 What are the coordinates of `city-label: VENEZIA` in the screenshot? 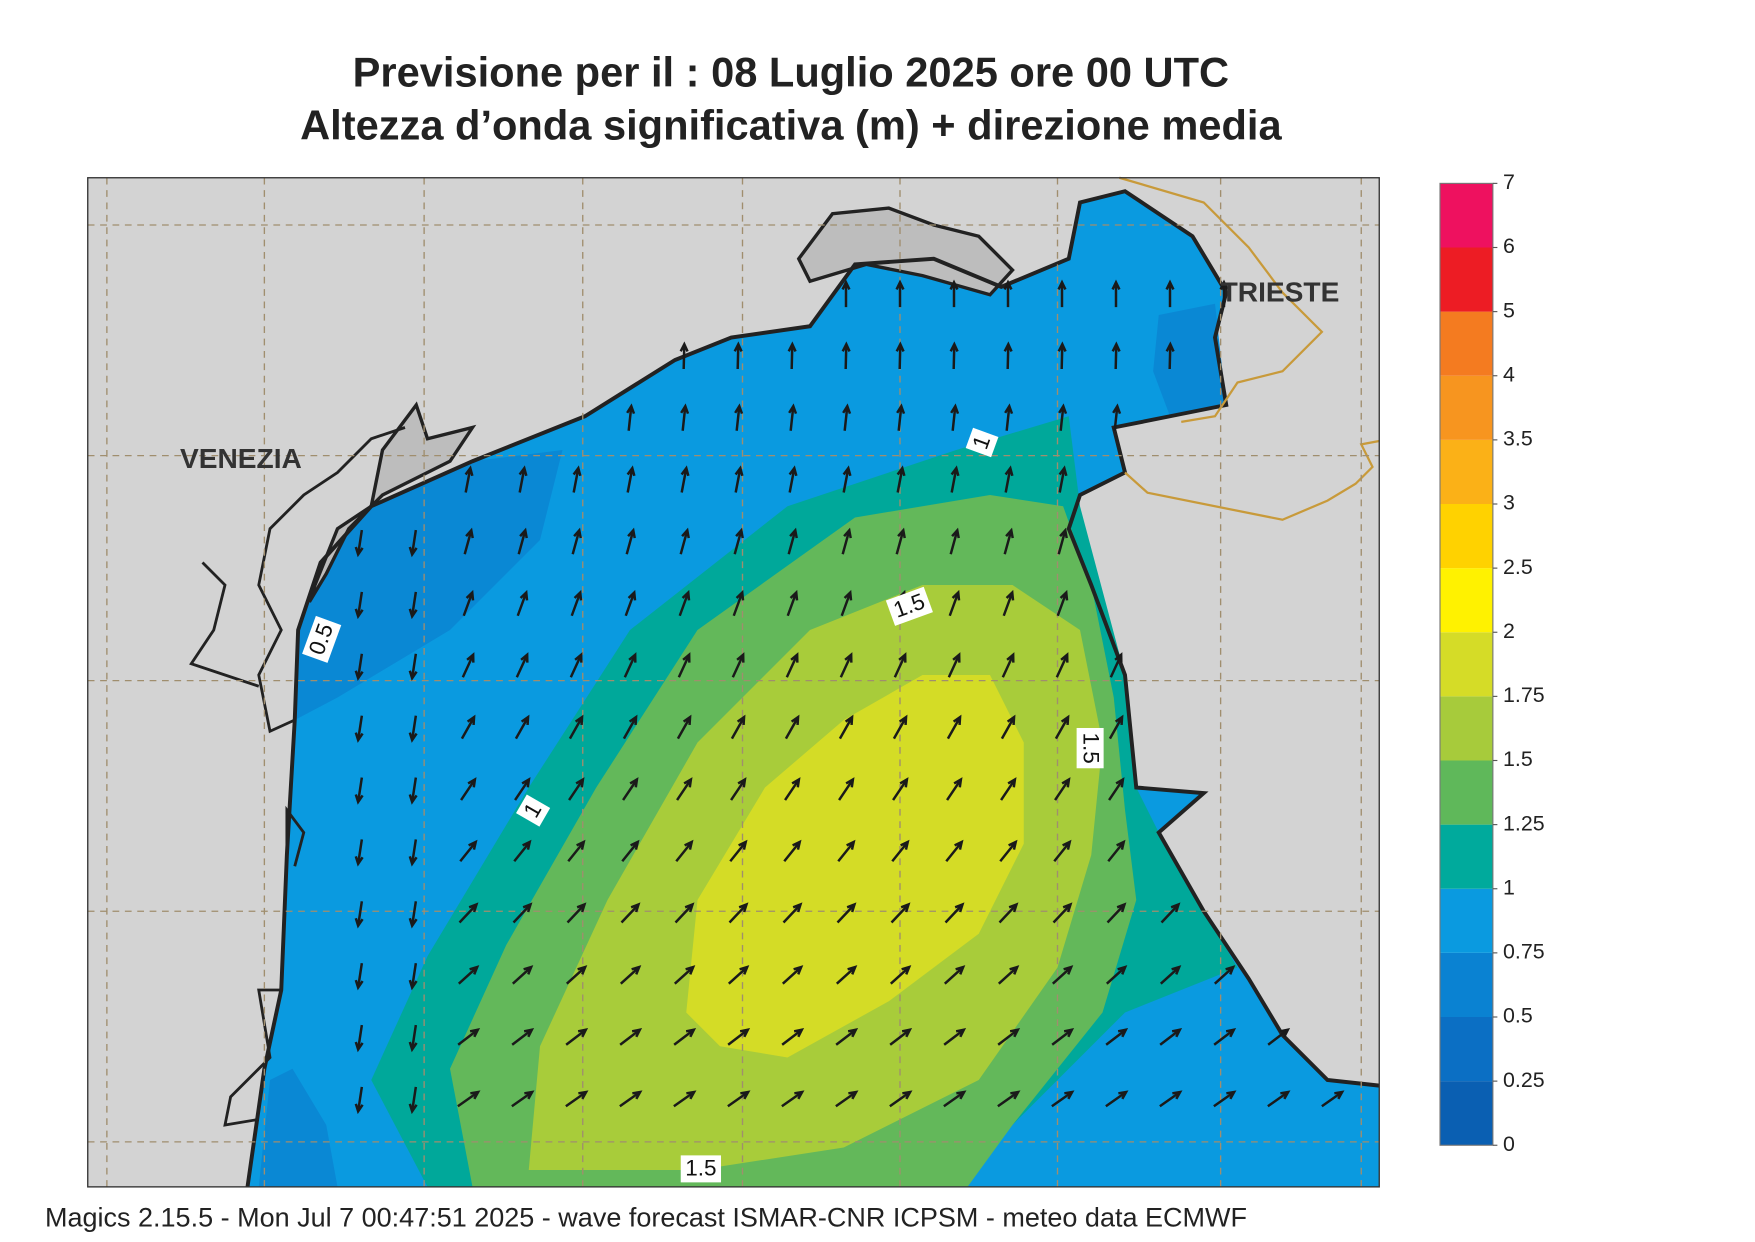 It's located at (241, 458).